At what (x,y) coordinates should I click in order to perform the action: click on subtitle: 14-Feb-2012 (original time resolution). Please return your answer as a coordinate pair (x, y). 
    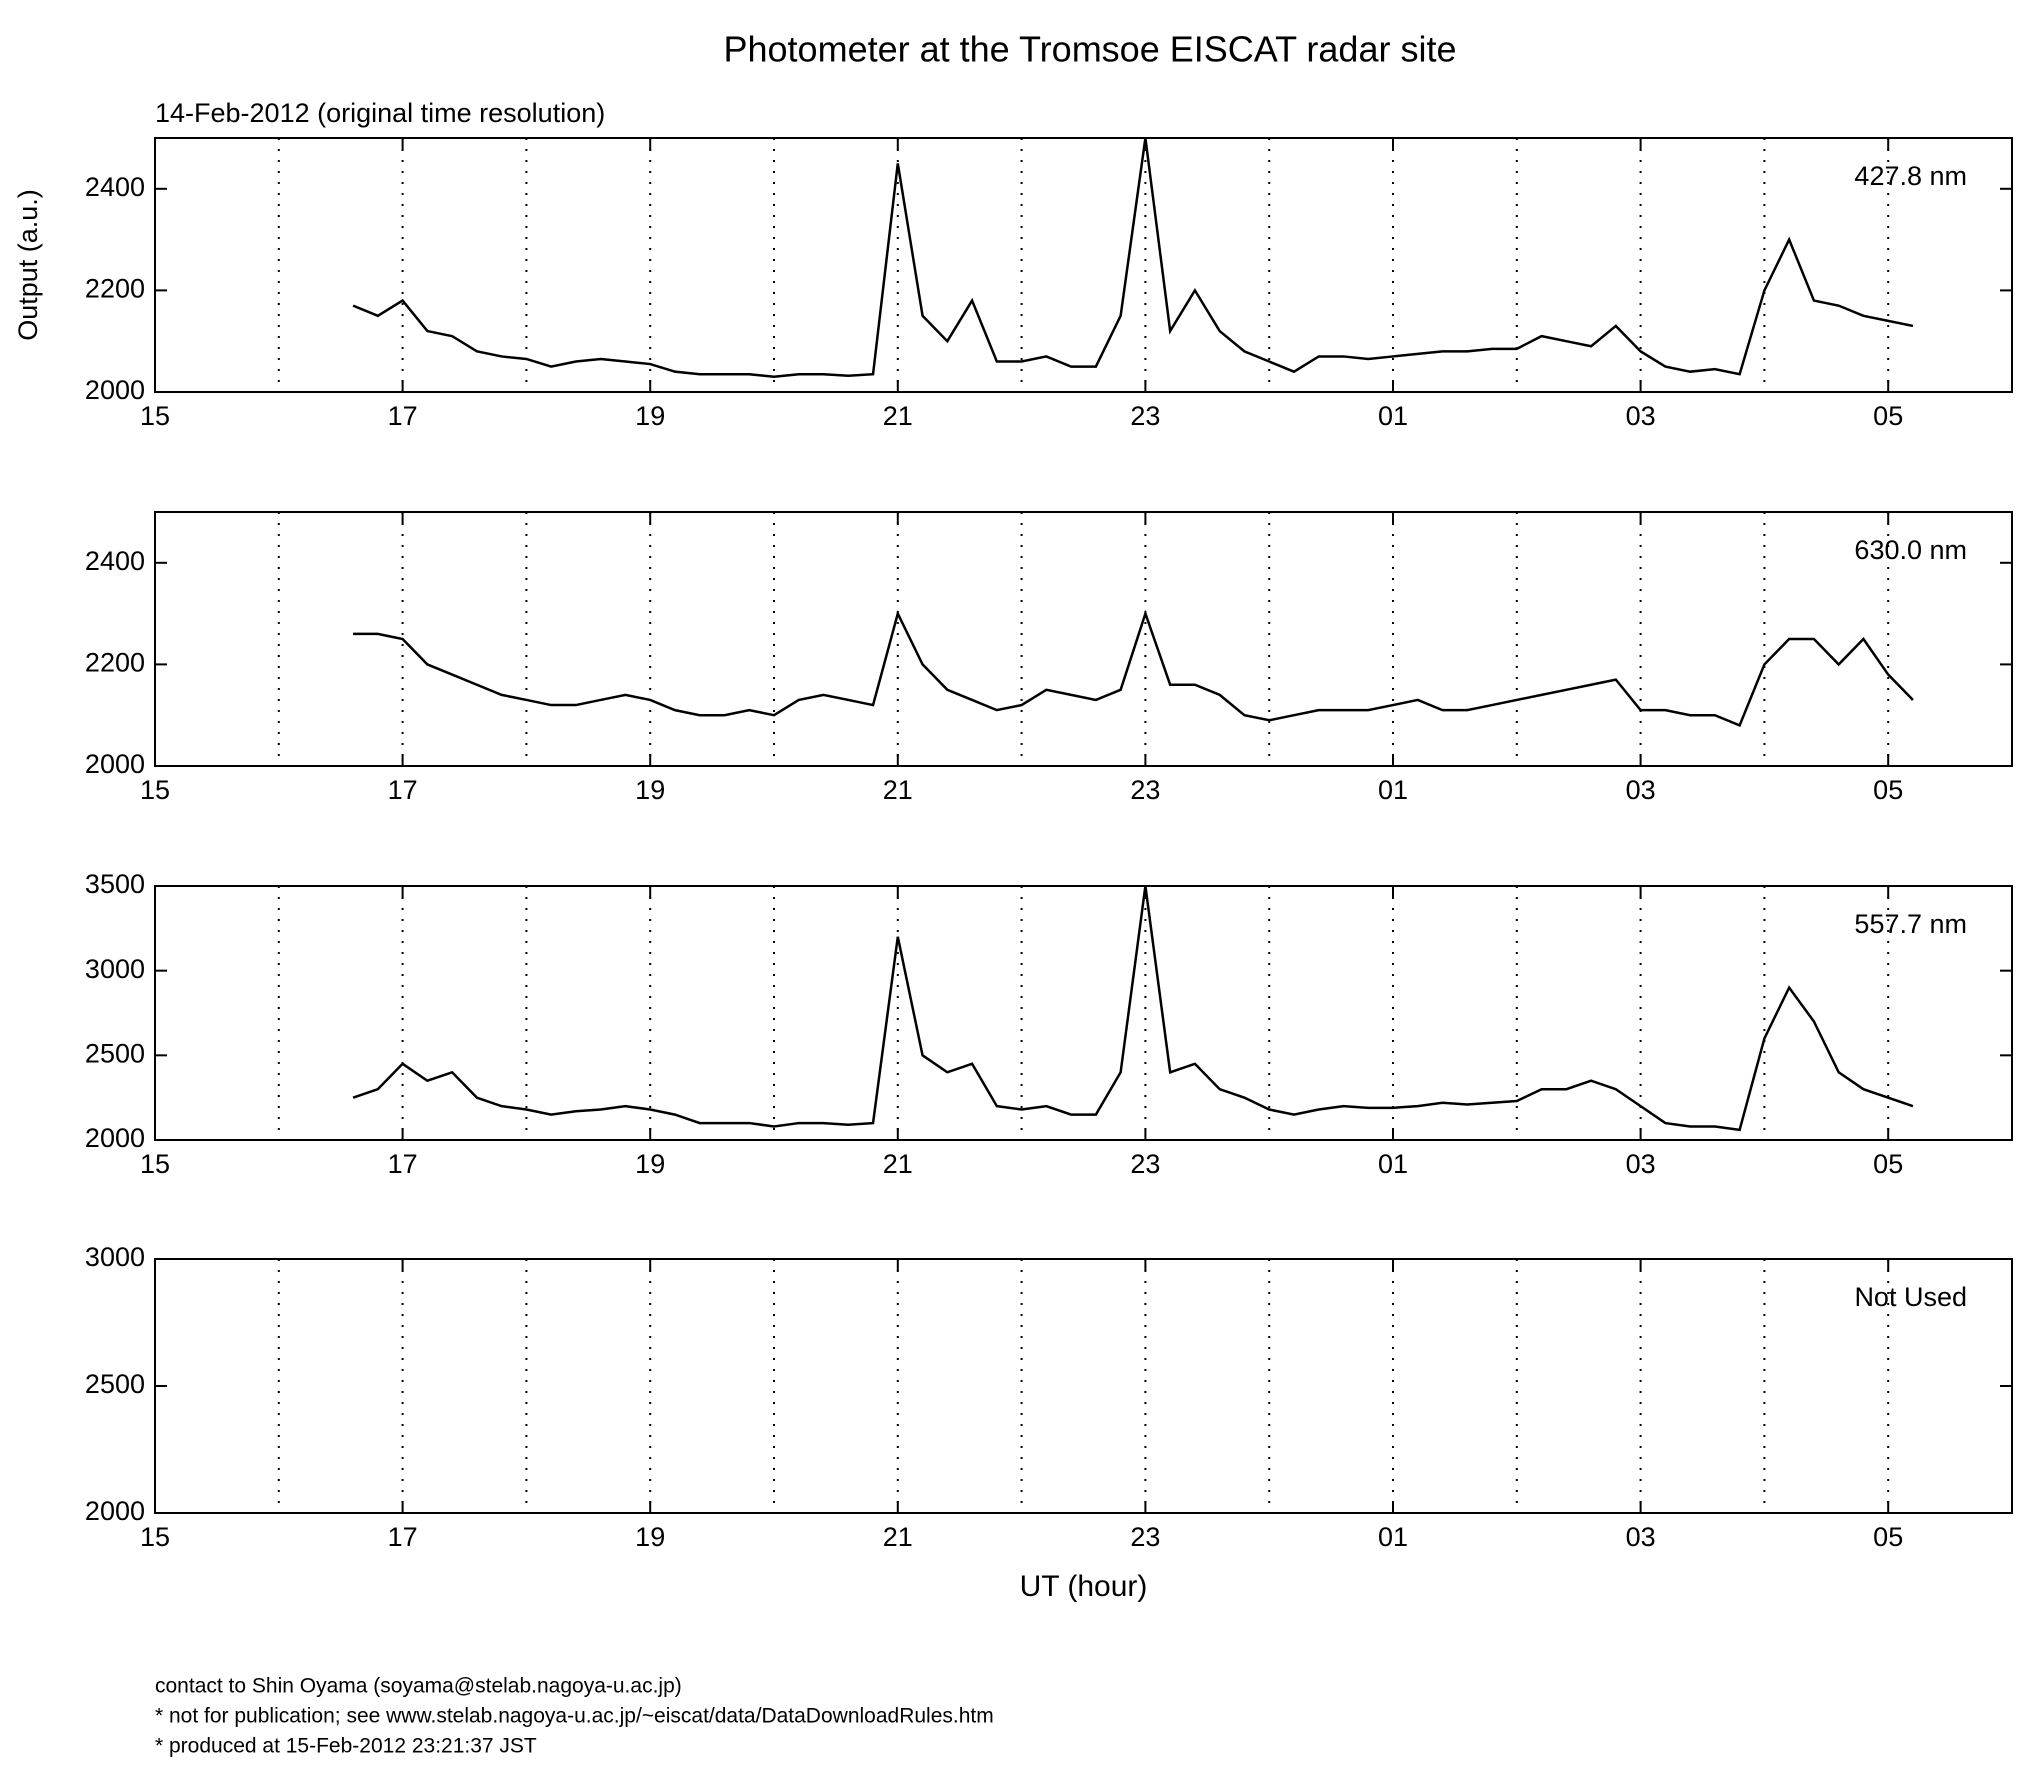
    Looking at the image, I should click on (380, 113).